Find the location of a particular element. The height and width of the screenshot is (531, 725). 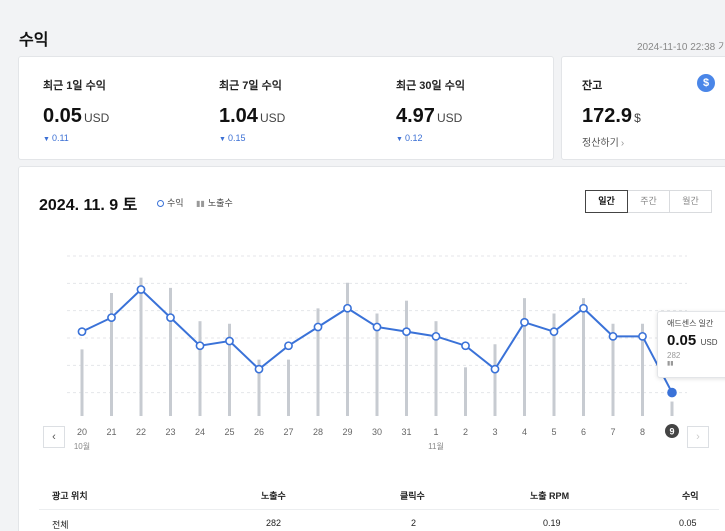

tab-monthly: 월간 is located at coordinates (690, 201).